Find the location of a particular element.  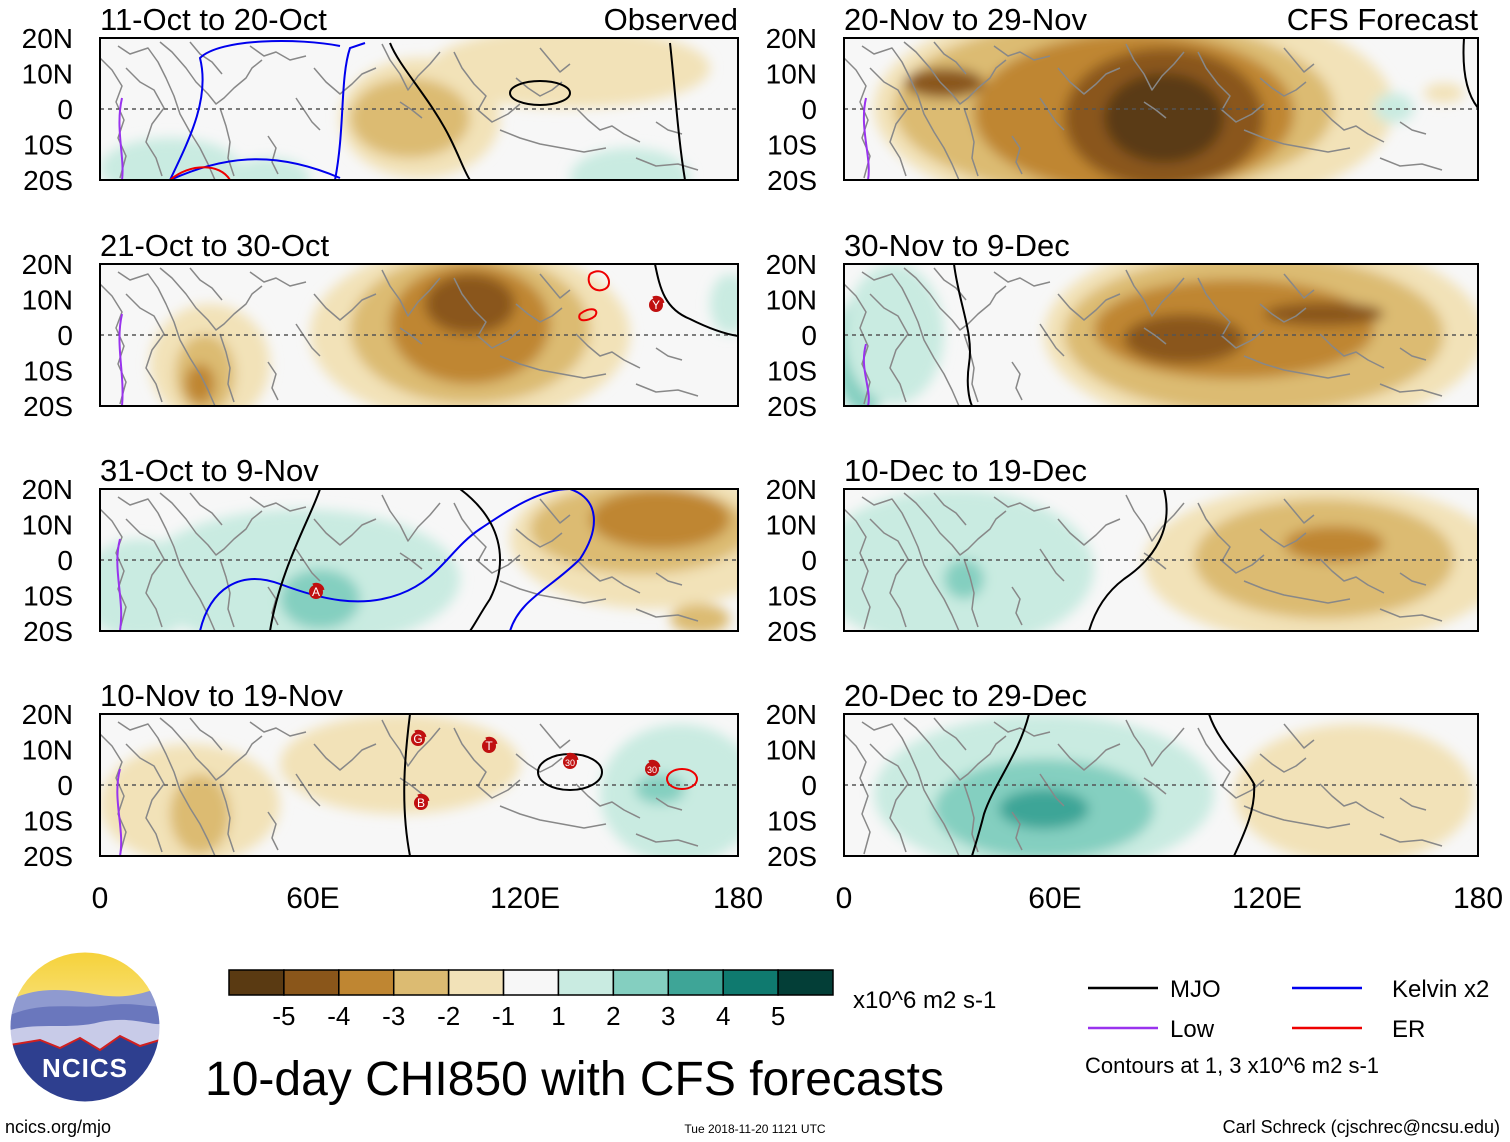

colorbar-label: -2 is located at coordinates (448, 1016).